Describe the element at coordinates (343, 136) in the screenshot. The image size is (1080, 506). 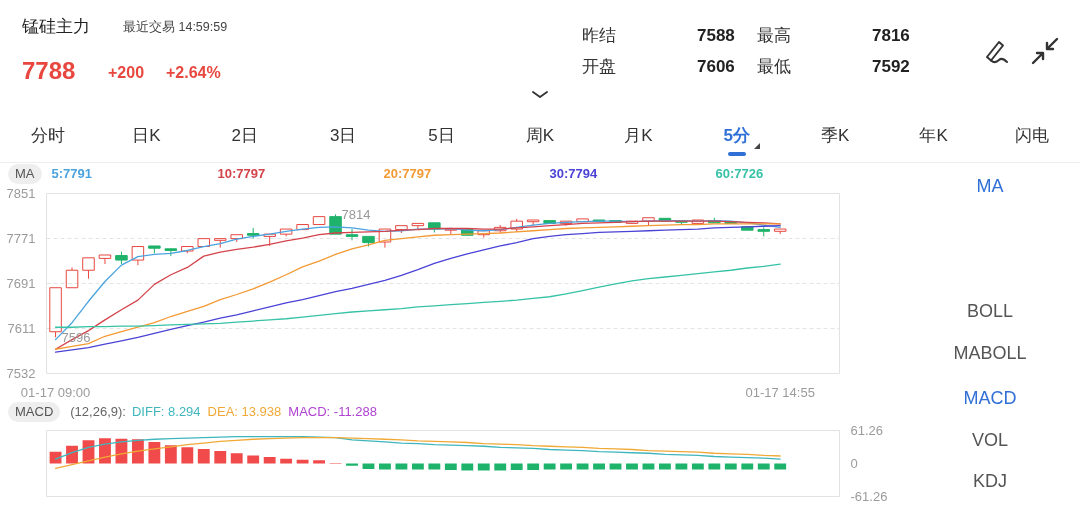
I see `category-label: 3日` at that location.